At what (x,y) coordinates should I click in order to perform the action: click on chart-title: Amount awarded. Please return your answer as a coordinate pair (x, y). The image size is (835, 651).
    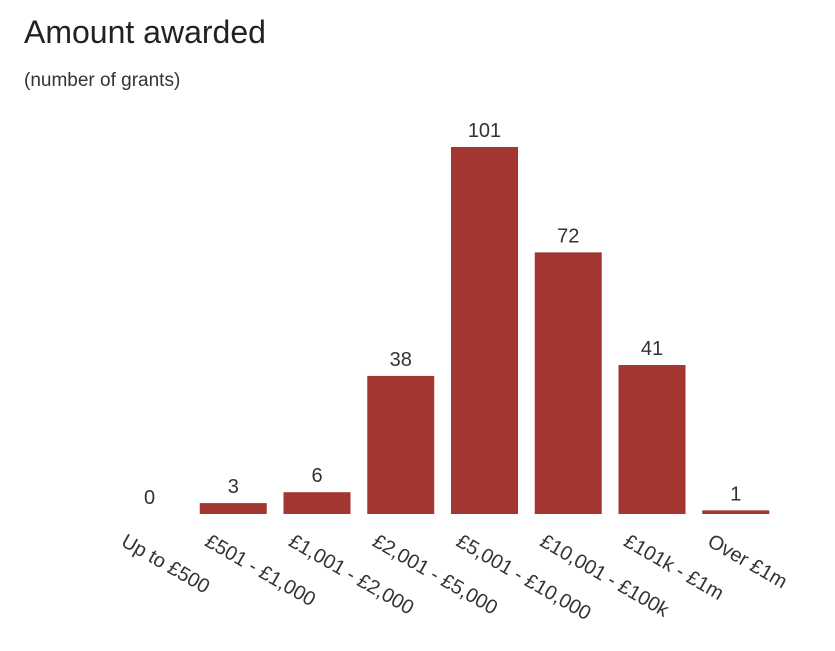
    Looking at the image, I should click on (145, 32).